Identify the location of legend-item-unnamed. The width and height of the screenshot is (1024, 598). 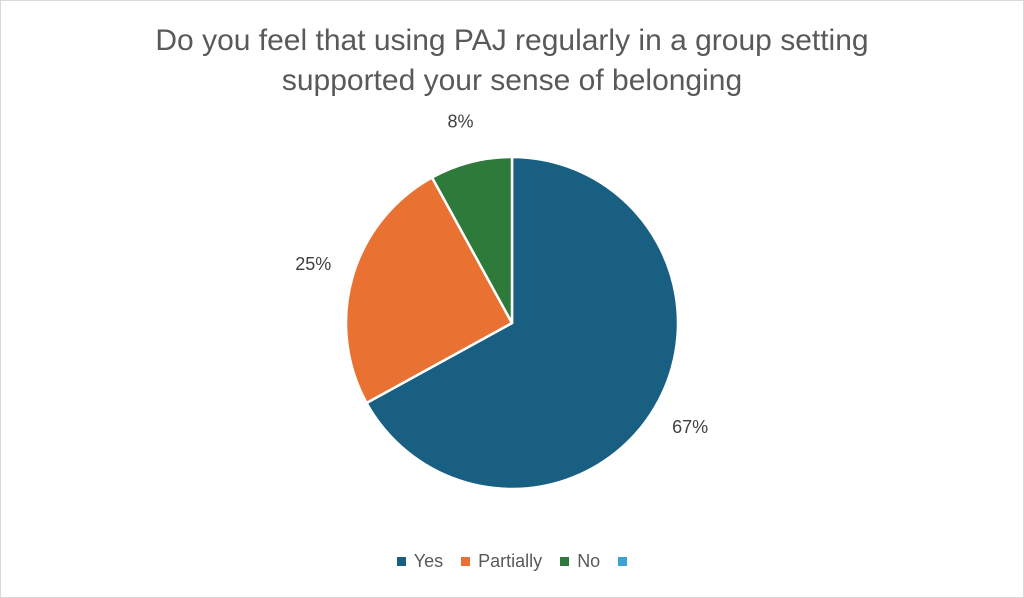
(623, 561).